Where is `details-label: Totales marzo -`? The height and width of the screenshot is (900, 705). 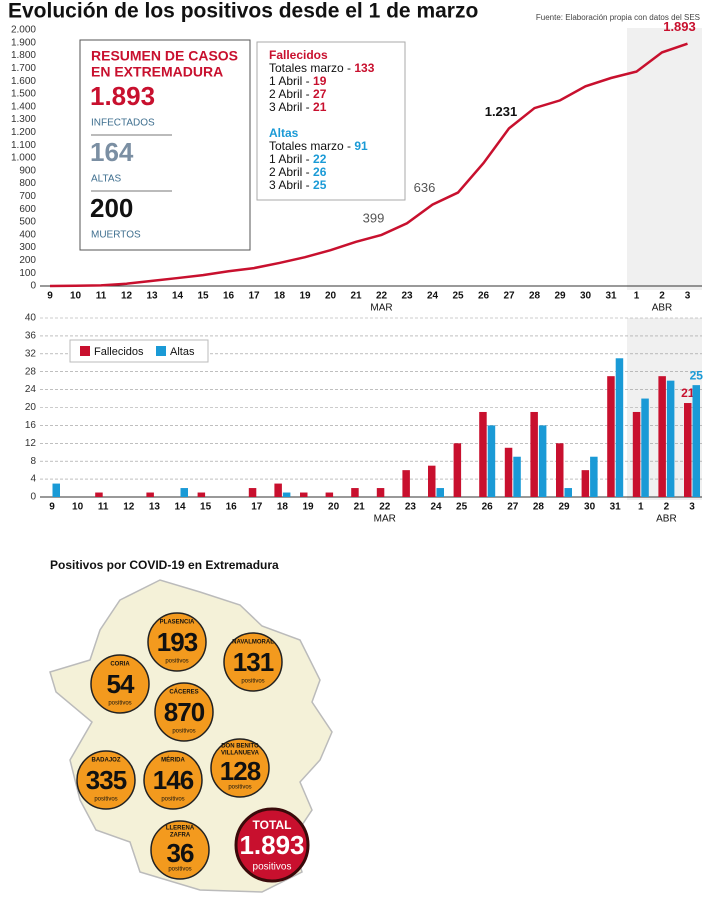
details-label: Totales marzo - is located at coordinates (311, 146).